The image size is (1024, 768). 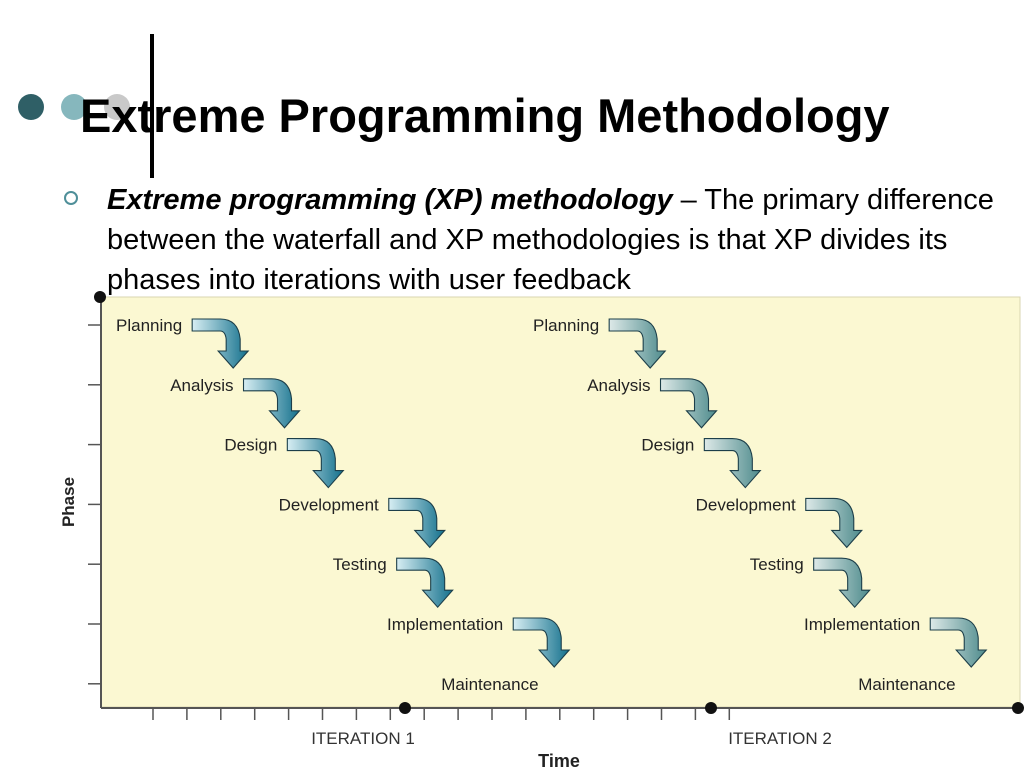 I want to click on iteration-label: ITERATION 1, so click(x=363, y=738).